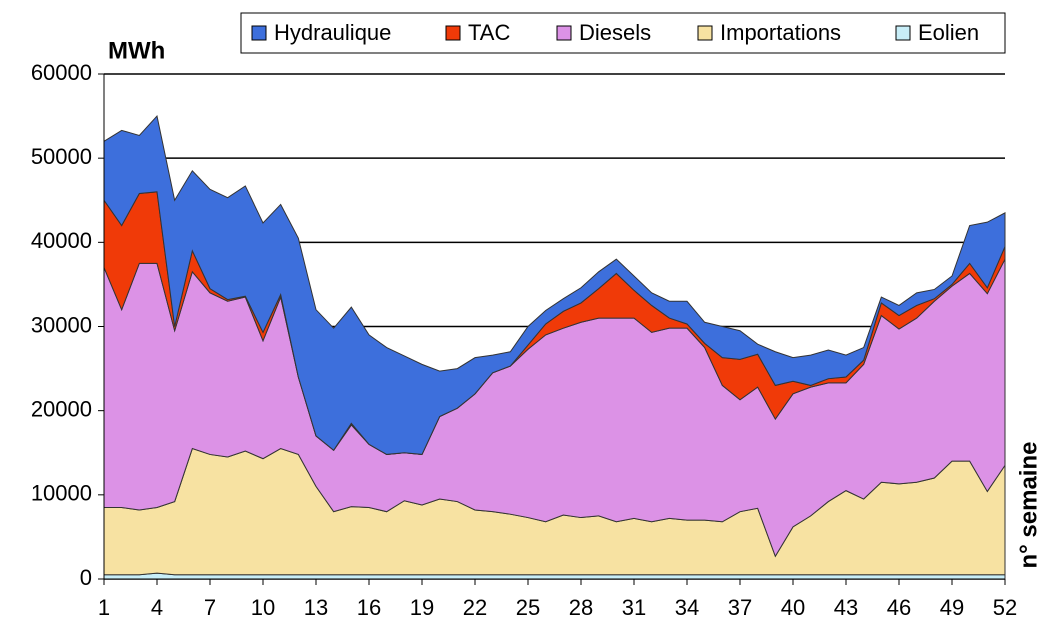 The width and height of the screenshot is (1045, 629). I want to click on x-tick-label: 1, so click(104, 607).